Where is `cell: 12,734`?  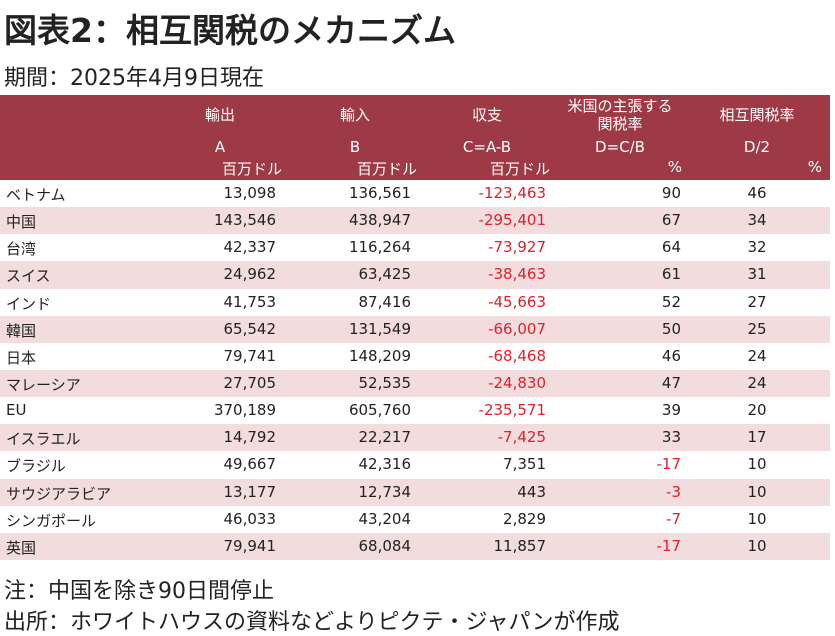 cell: 12,734 is located at coordinates (385, 491).